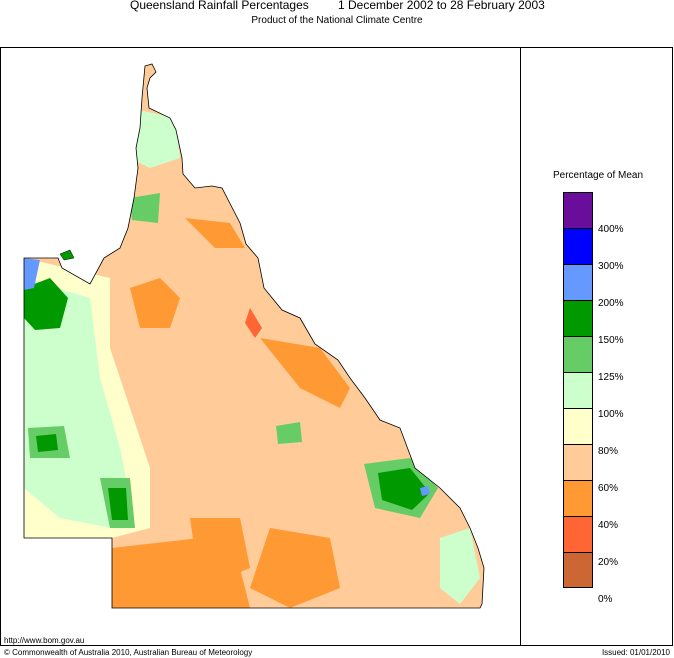 This screenshot has width=674, height=658. Describe the element at coordinates (44, 640) in the screenshot. I see `footer-url: http://www.bom.gov.au` at that location.